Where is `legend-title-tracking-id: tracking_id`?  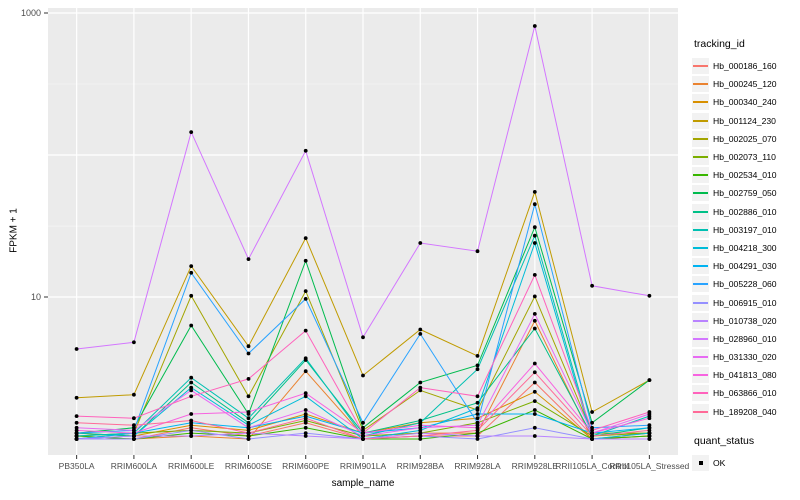
legend-title-tracking-id: tracking_id is located at coordinates (719, 44).